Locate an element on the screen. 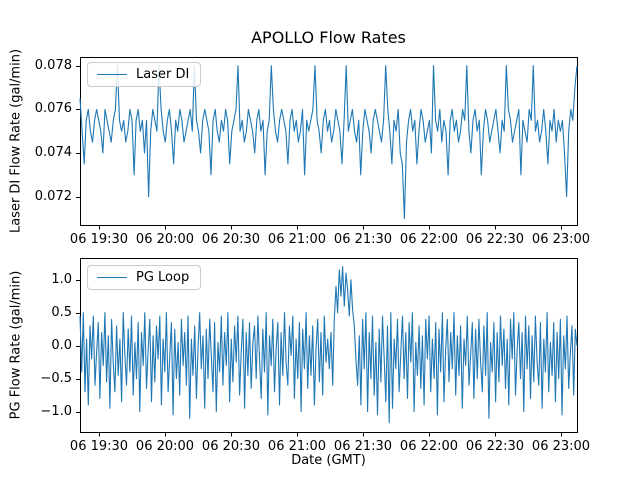  x-tick-label-laser-di: 06 20:00 is located at coordinates (165, 239).